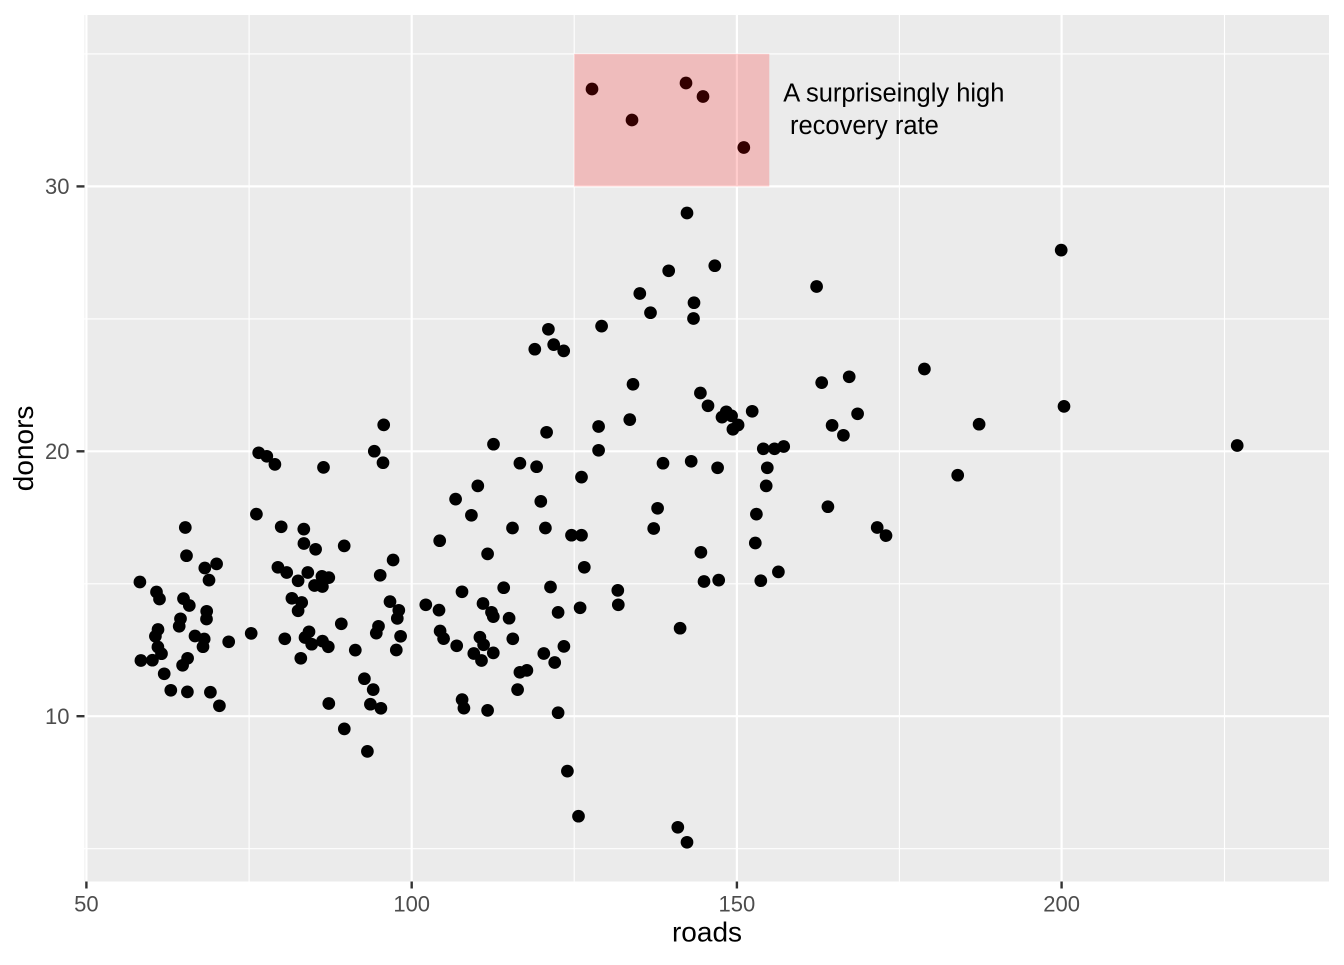 The width and height of the screenshot is (1344, 965). I want to click on svg-text: 200, so click(1061, 904).